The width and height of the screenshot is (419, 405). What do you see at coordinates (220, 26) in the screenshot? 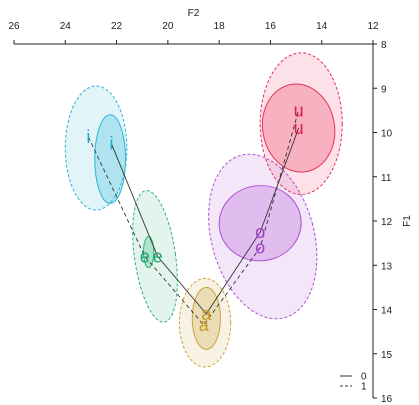
I see `x-tick-label: 18` at bounding box center [220, 26].